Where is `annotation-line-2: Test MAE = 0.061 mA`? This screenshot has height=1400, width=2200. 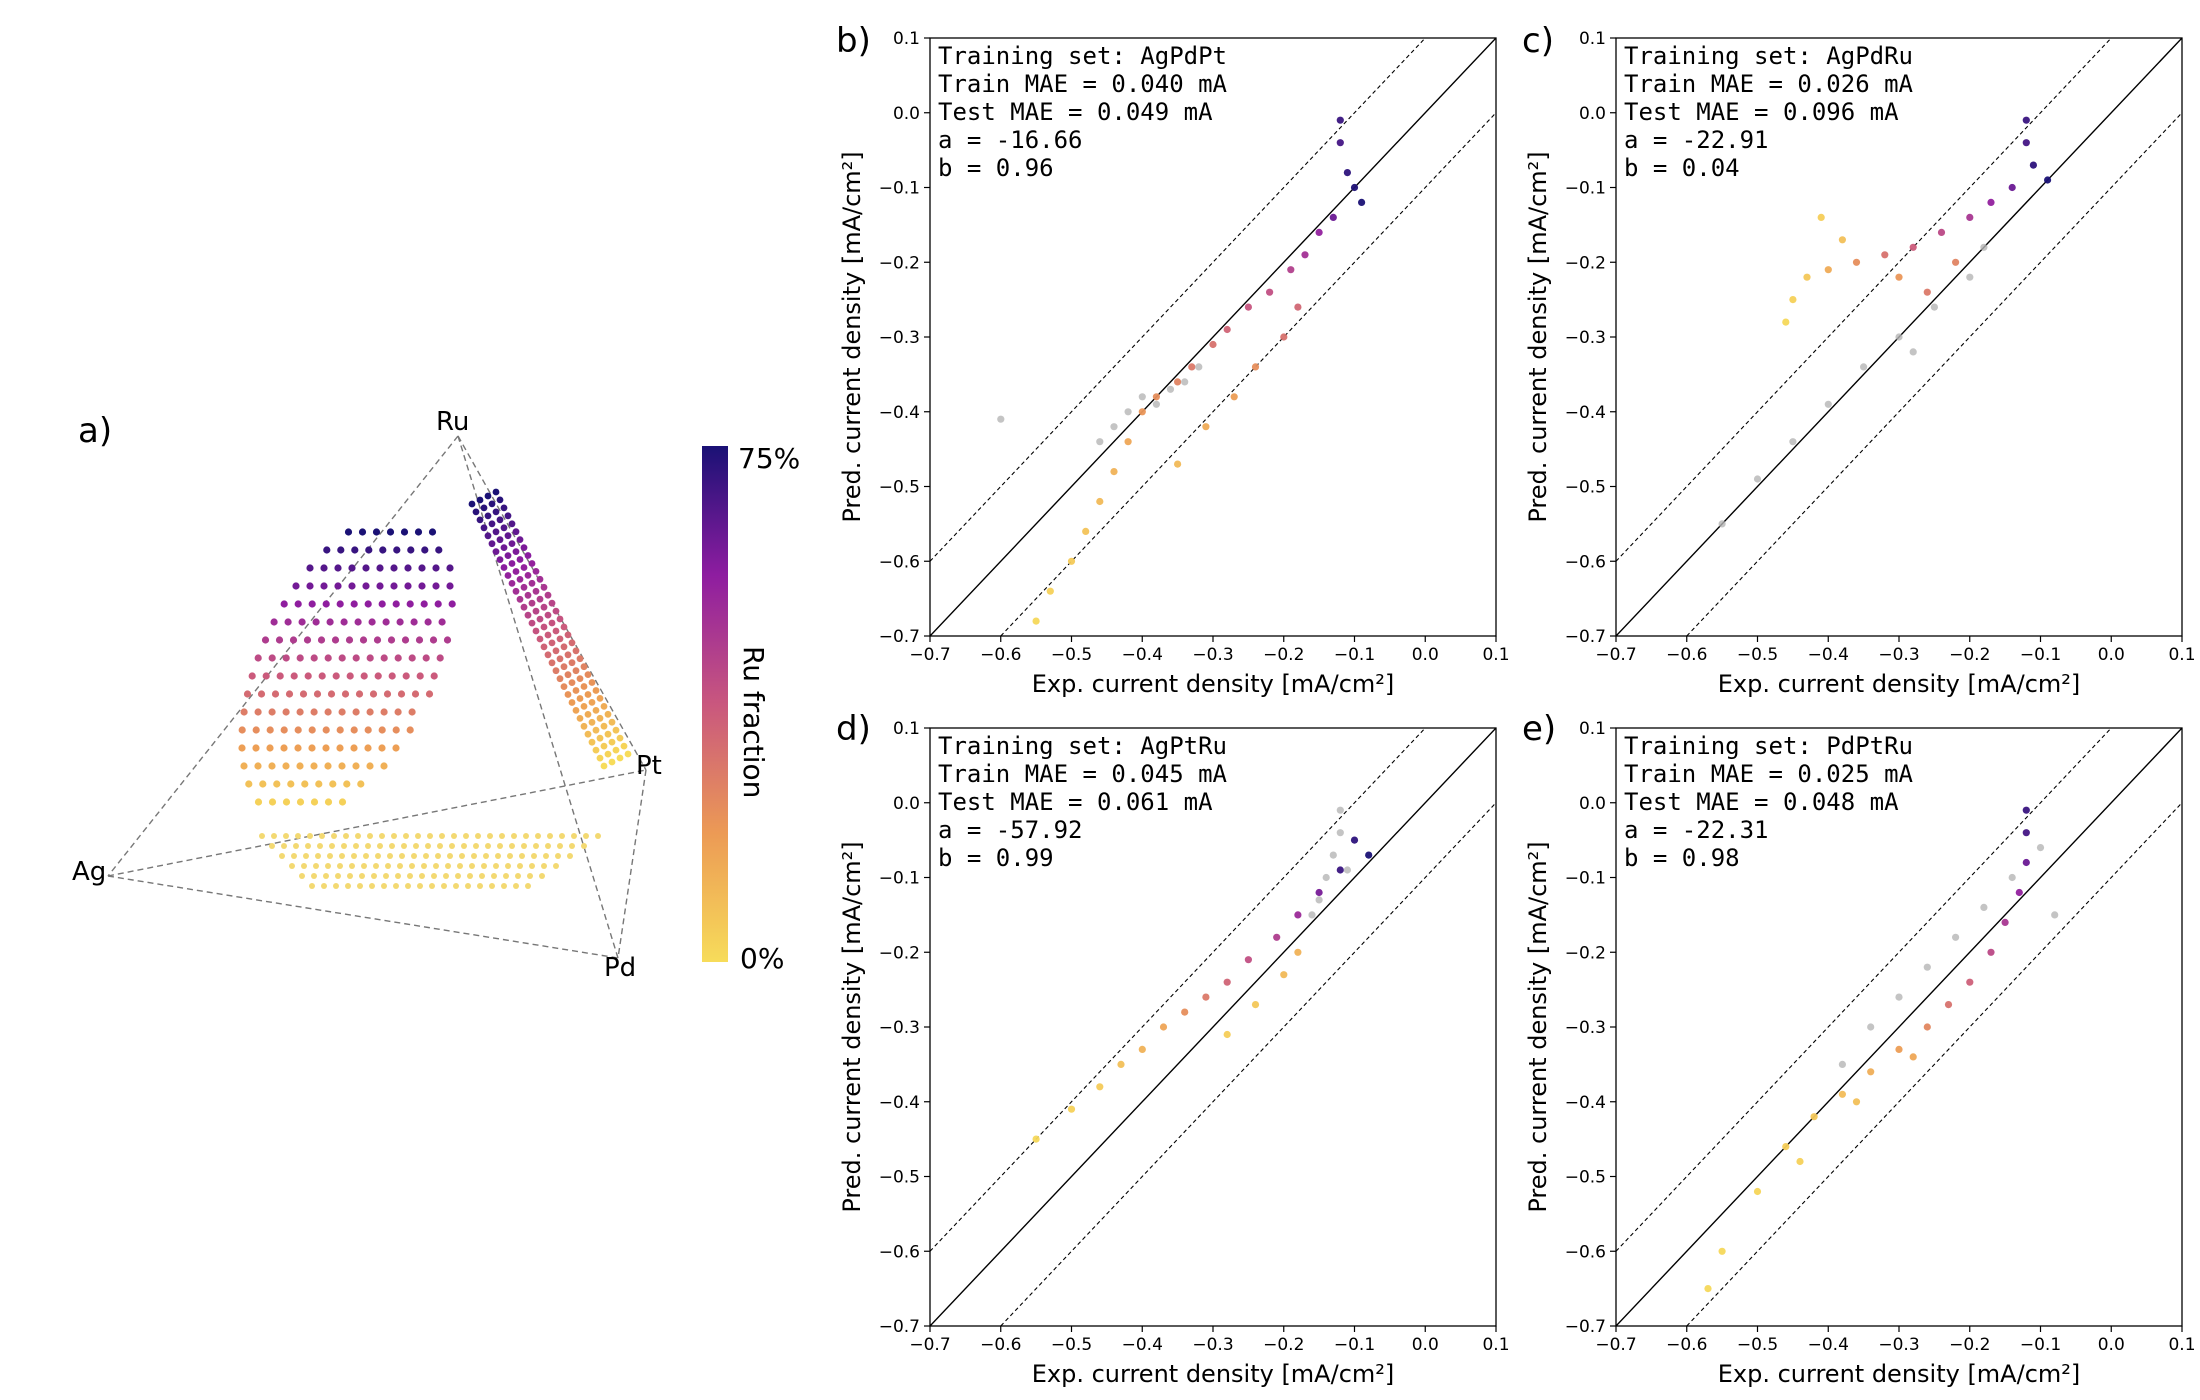 annotation-line-2: Test MAE = 0.061 mA is located at coordinates (1075, 802).